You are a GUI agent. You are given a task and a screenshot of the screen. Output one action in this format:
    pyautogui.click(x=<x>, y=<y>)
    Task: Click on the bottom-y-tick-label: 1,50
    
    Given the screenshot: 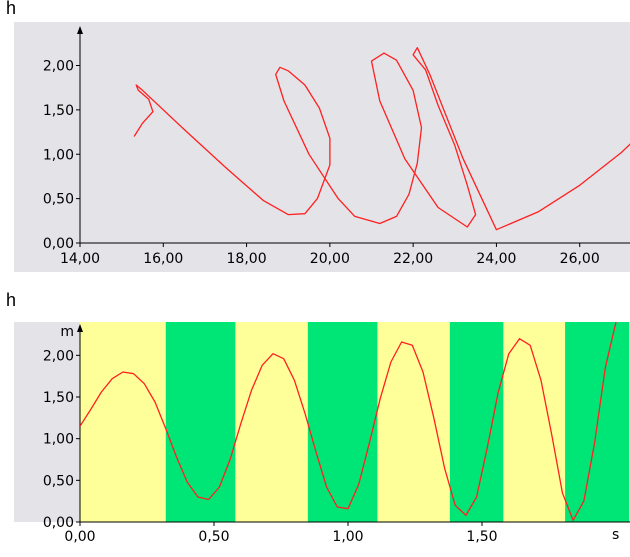 What is the action you would take?
    pyautogui.click(x=58, y=398)
    